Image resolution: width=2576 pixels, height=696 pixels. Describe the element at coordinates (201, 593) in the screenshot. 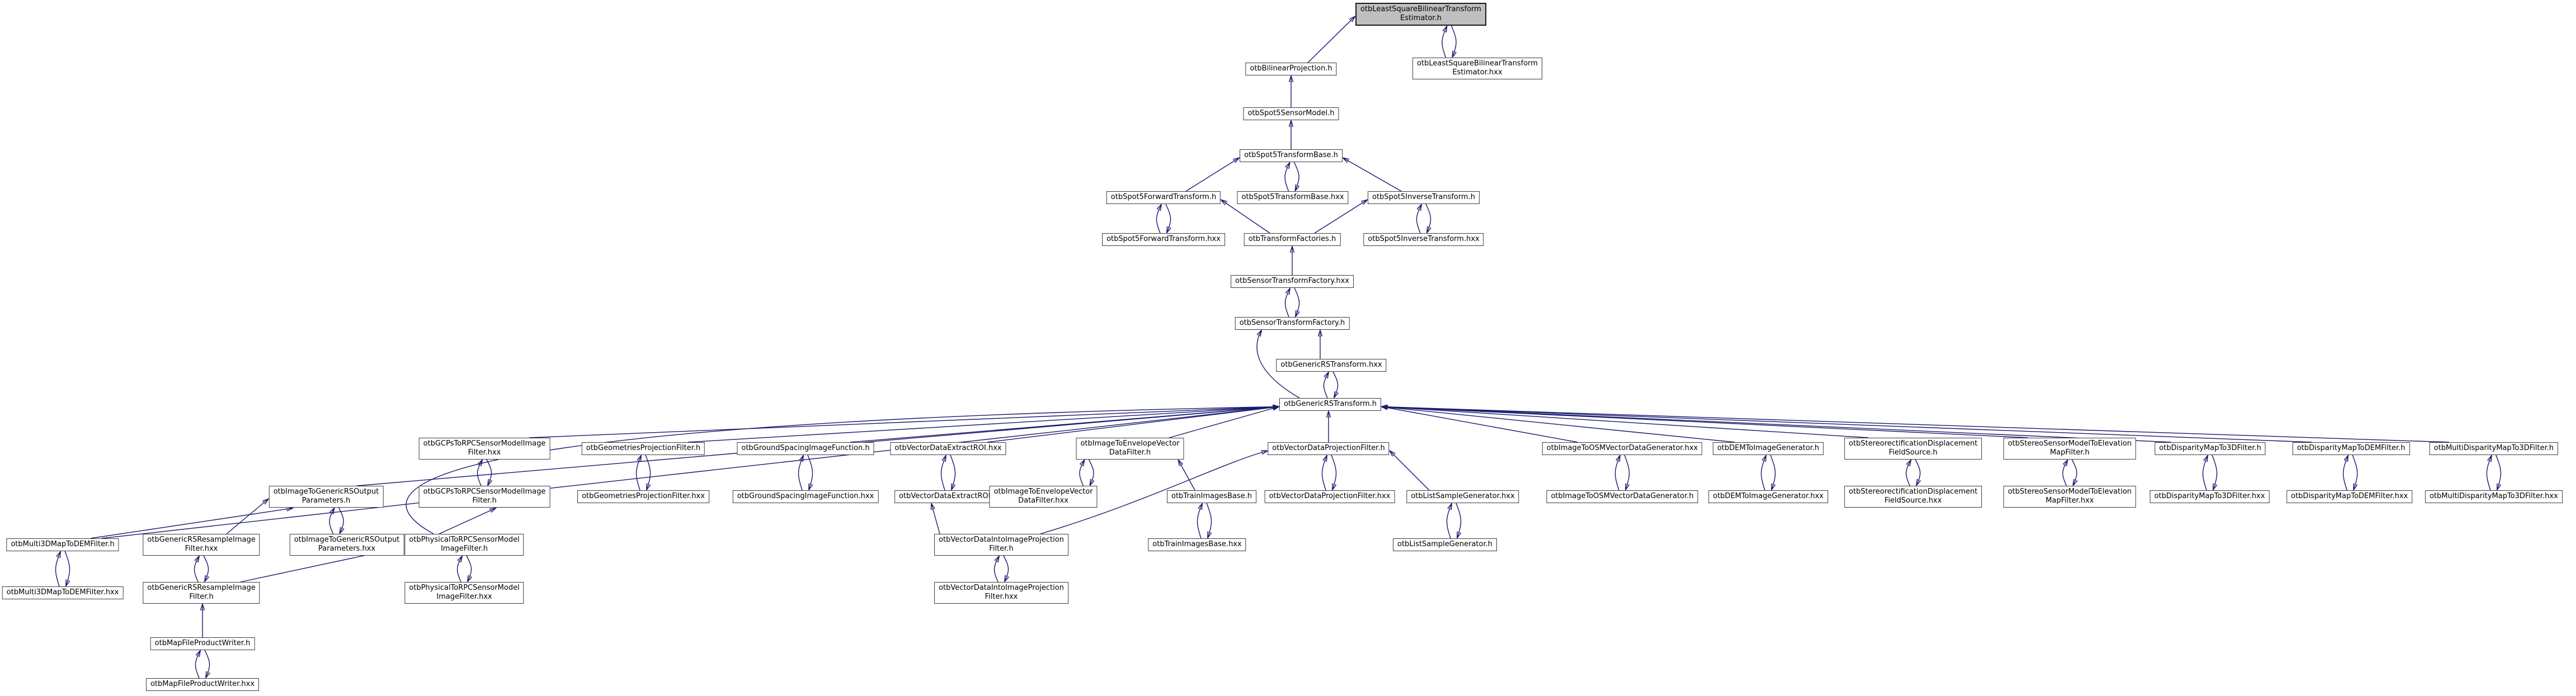

I see `graph-node-generic_rs_resample_h: otbGenericRSResampleImage Filter.h` at that location.